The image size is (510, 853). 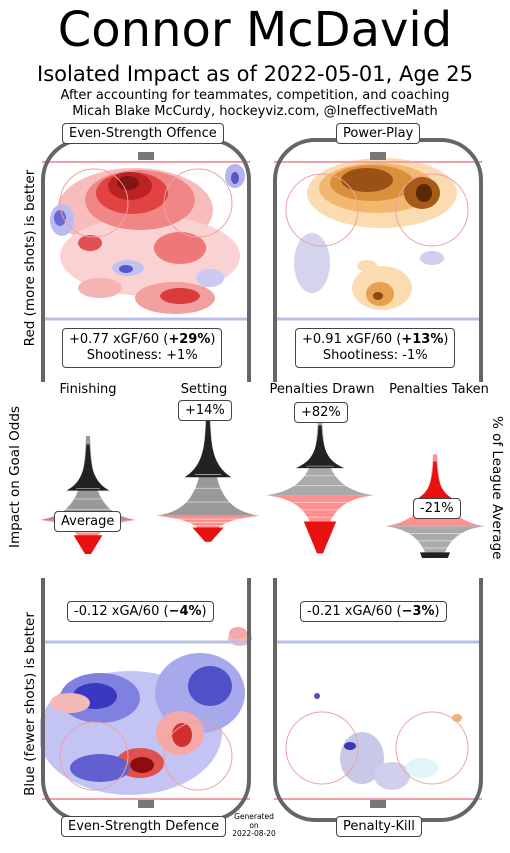 I want to click on rink-es-offence, so click(x=146, y=260).